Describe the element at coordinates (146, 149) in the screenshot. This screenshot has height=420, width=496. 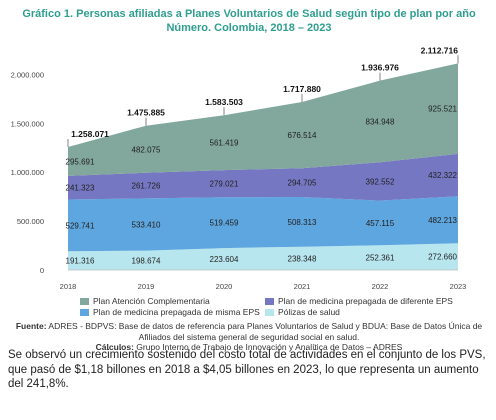
I see `data-label: 482.075` at that location.